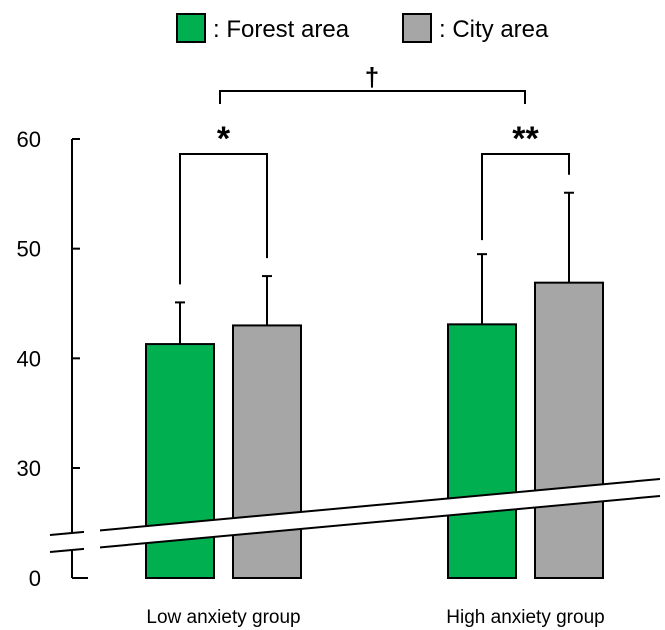  I want to click on sig-low: *, so click(224, 139).